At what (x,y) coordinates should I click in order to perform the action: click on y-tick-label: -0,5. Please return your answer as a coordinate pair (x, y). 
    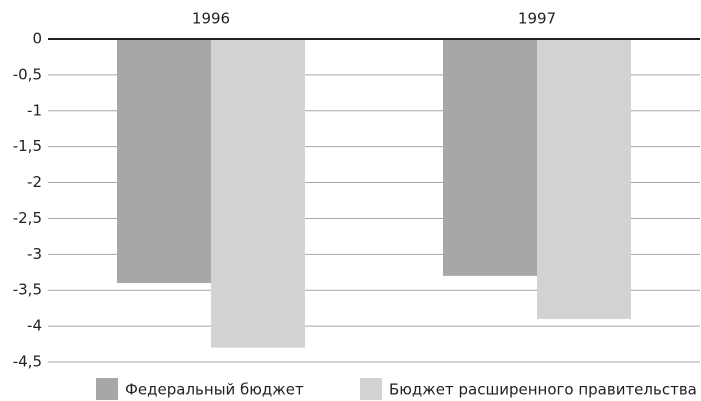
    Looking at the image, I should click on (27, 74).